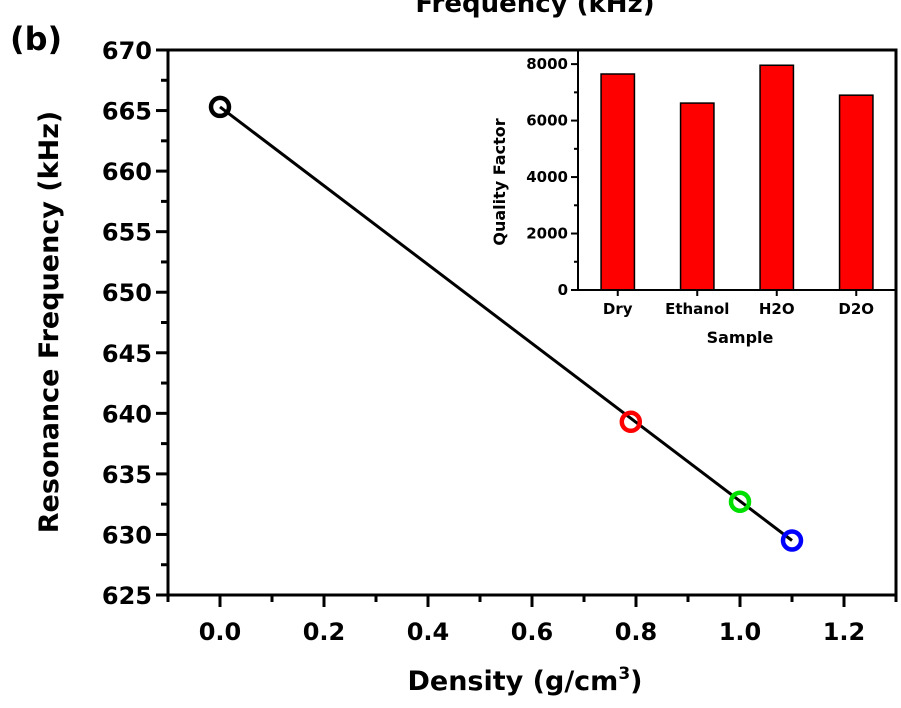 The height and width of the screenshot is (708, 901). Describe the element at coordinates (127, 354) in the screenshot. I see `y-tick-label: 645` at that location.